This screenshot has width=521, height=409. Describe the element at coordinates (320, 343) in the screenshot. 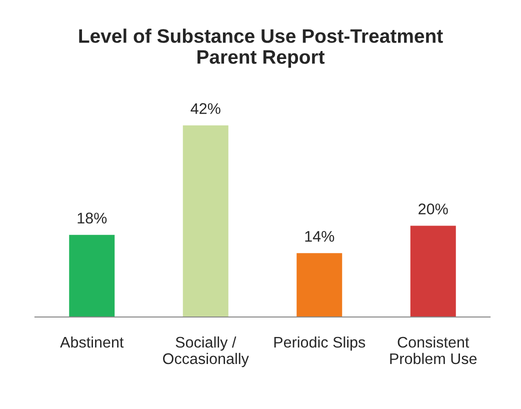

I see `x-tick-label: Periodic Slips` at that location.